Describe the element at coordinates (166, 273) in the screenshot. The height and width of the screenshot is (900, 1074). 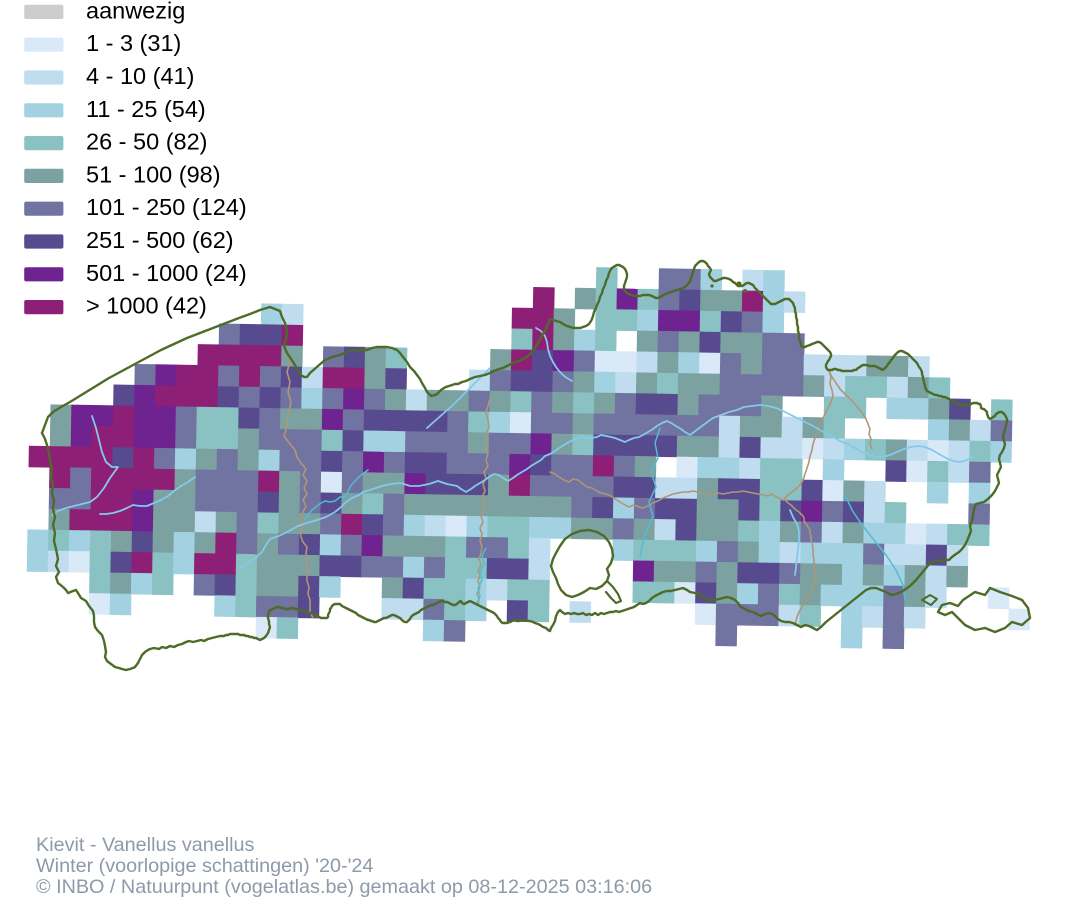
I see `svg-text: 501 - 1000 (24)` at that location.